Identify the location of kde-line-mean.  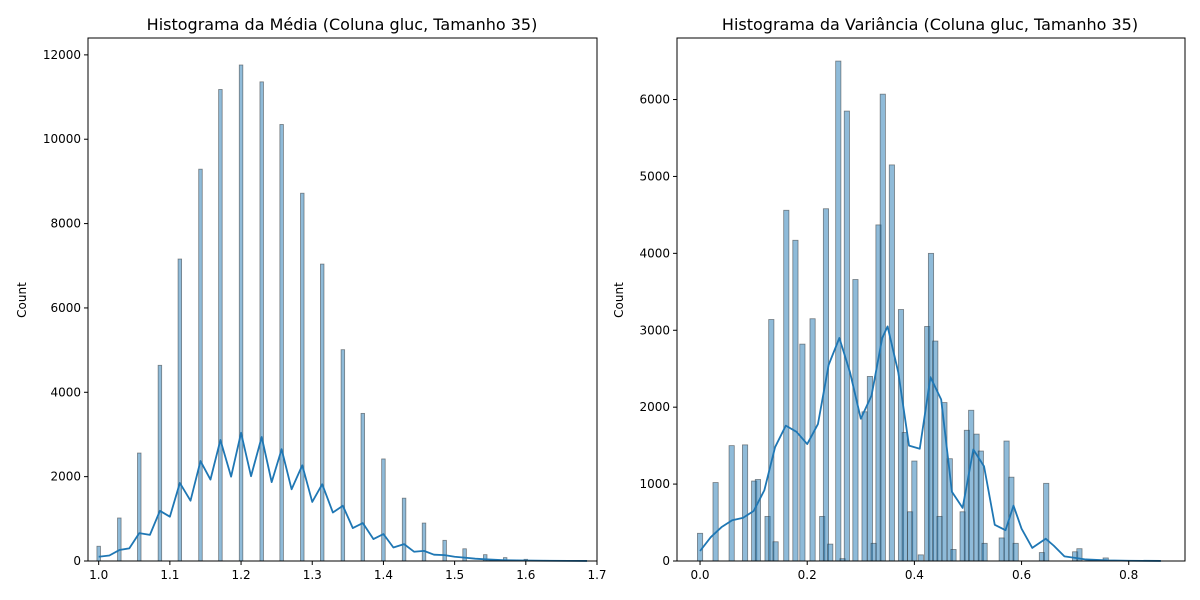
(343, 496).